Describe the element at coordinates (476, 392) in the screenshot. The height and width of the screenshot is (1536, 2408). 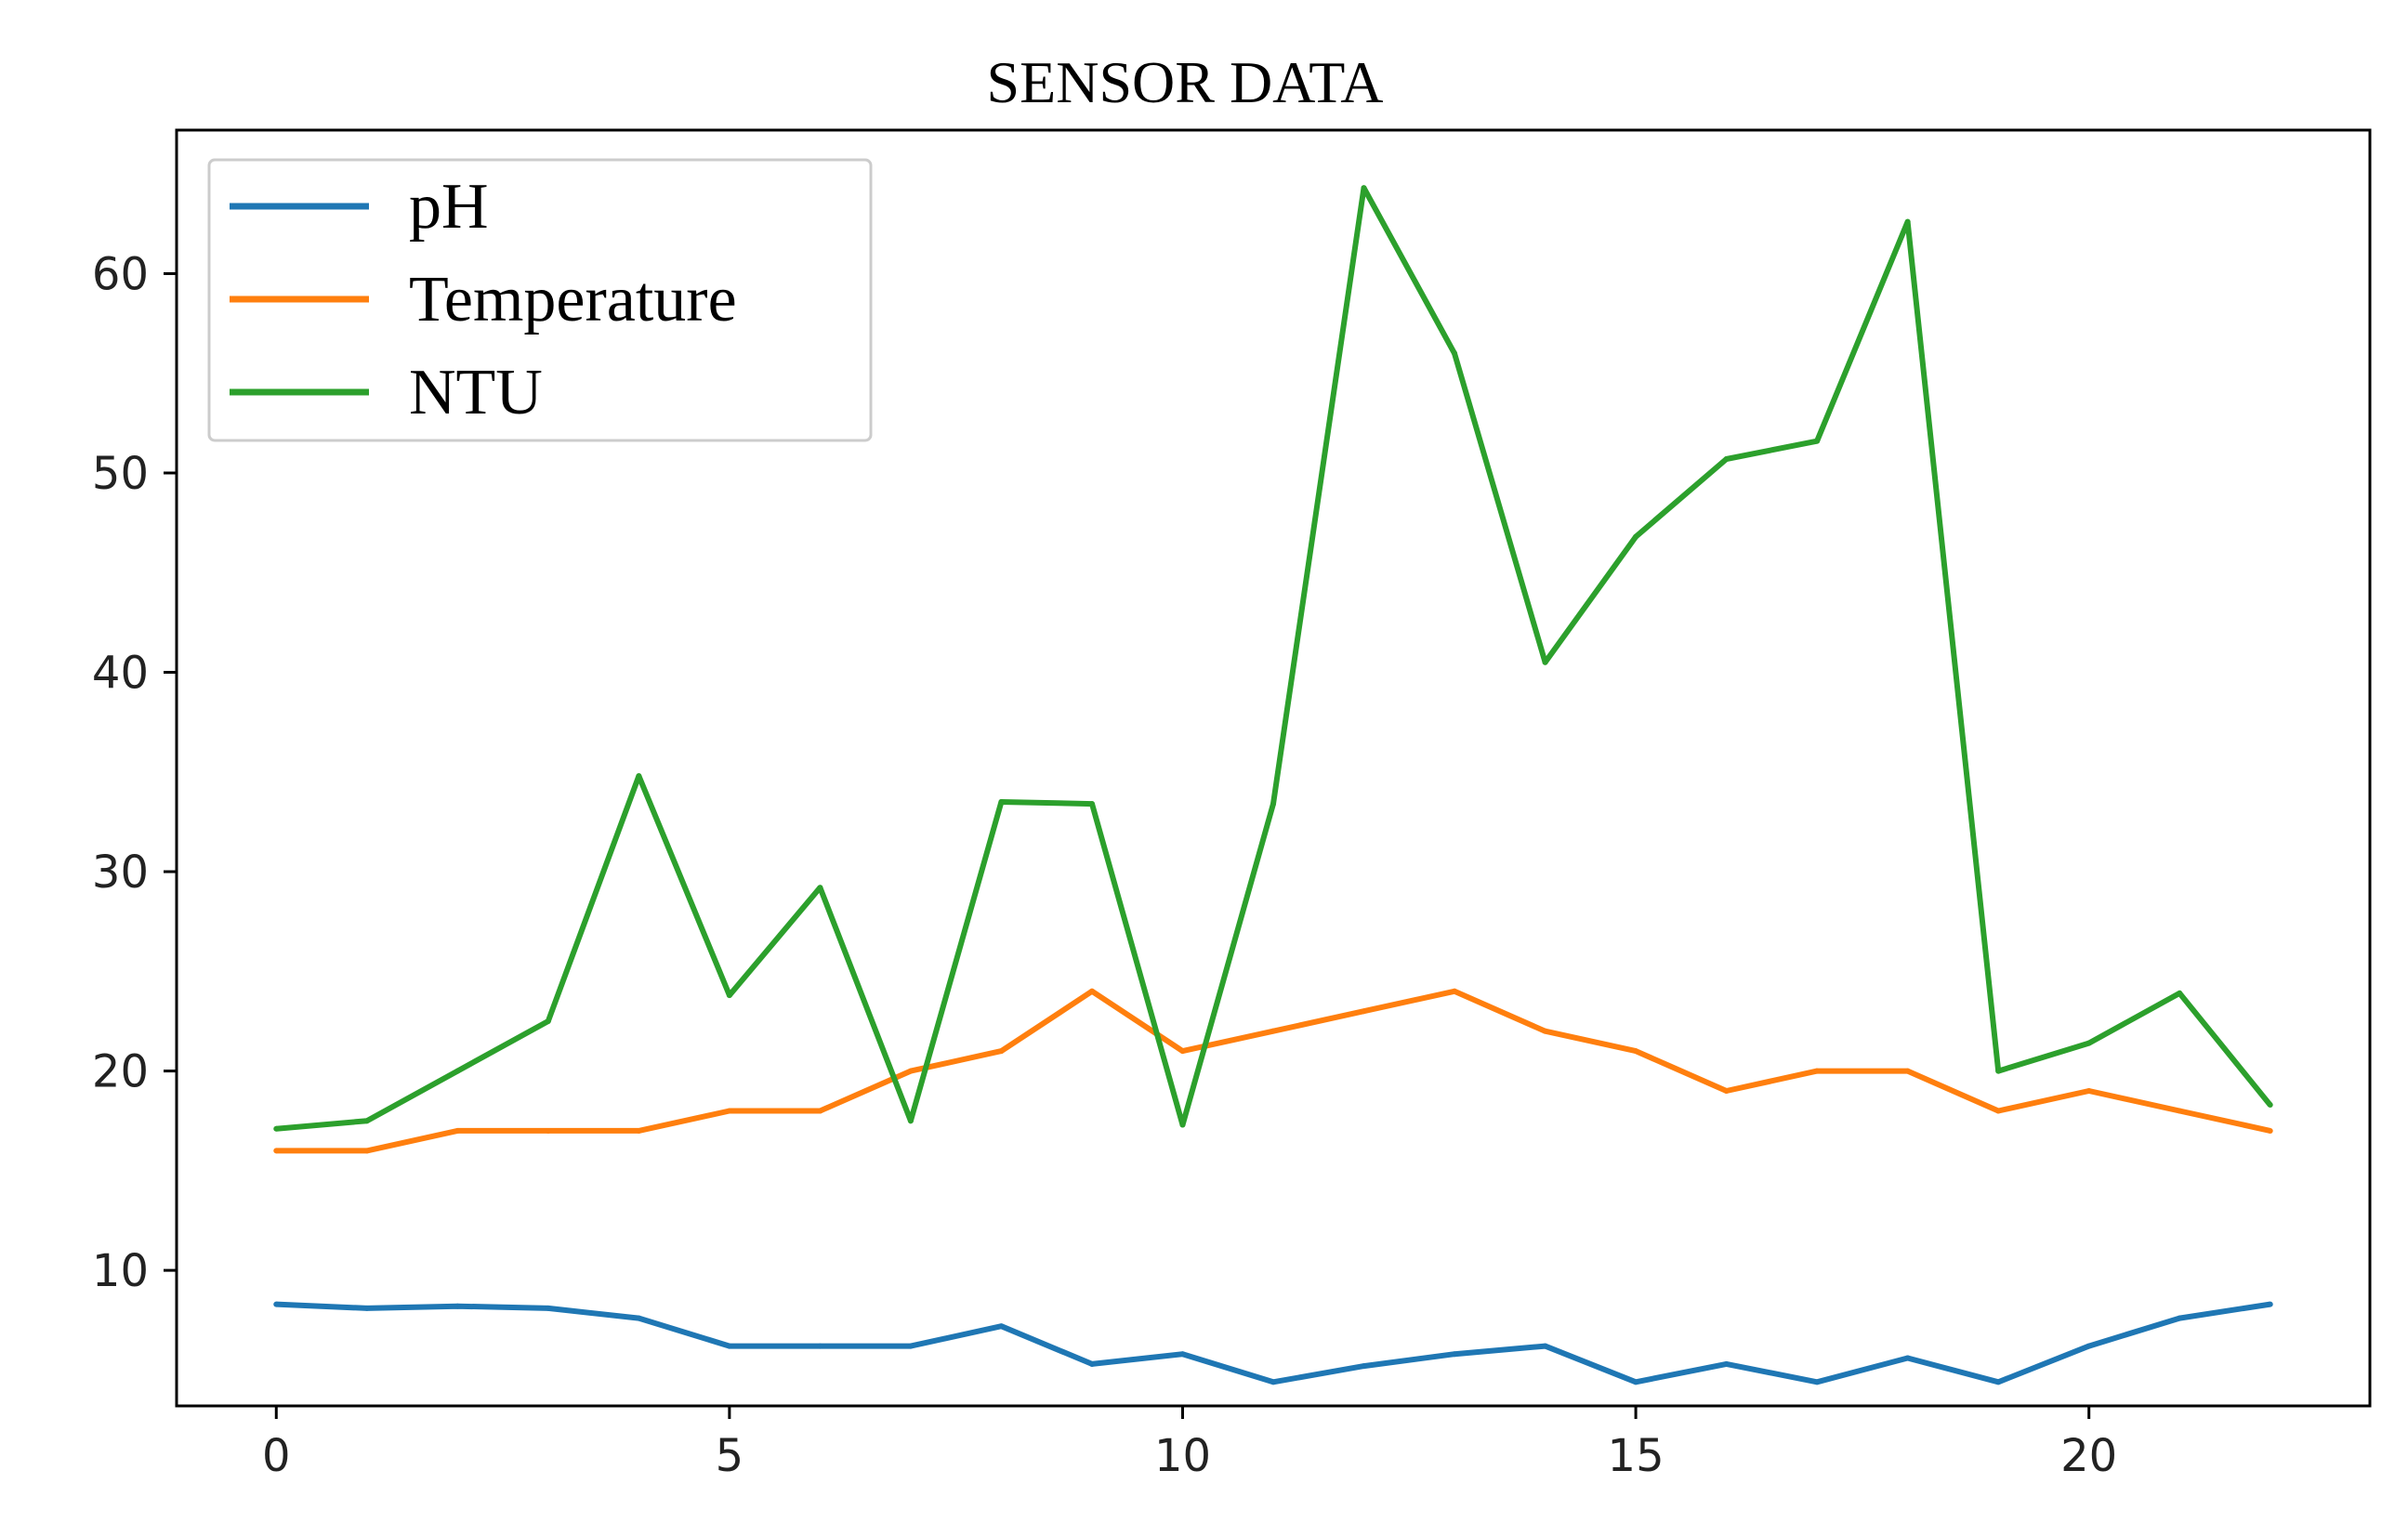
I see `legend-label-ntu: NTU` at that location.